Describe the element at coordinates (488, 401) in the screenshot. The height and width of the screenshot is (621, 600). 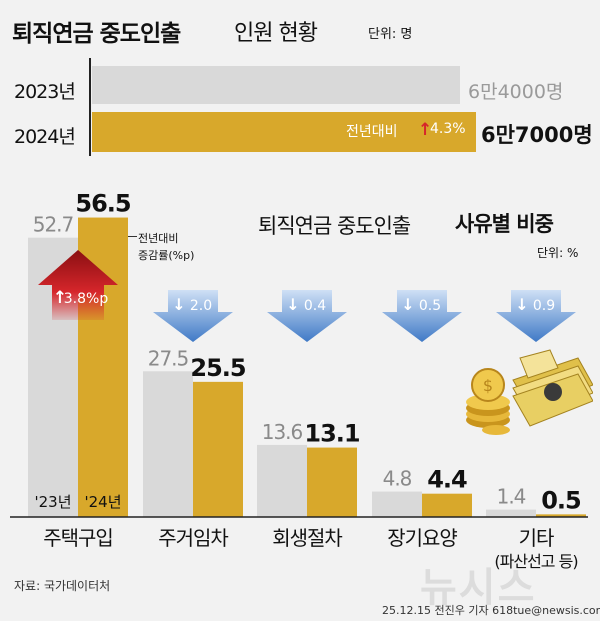
I see `coin-stack-icon: $` at that location.